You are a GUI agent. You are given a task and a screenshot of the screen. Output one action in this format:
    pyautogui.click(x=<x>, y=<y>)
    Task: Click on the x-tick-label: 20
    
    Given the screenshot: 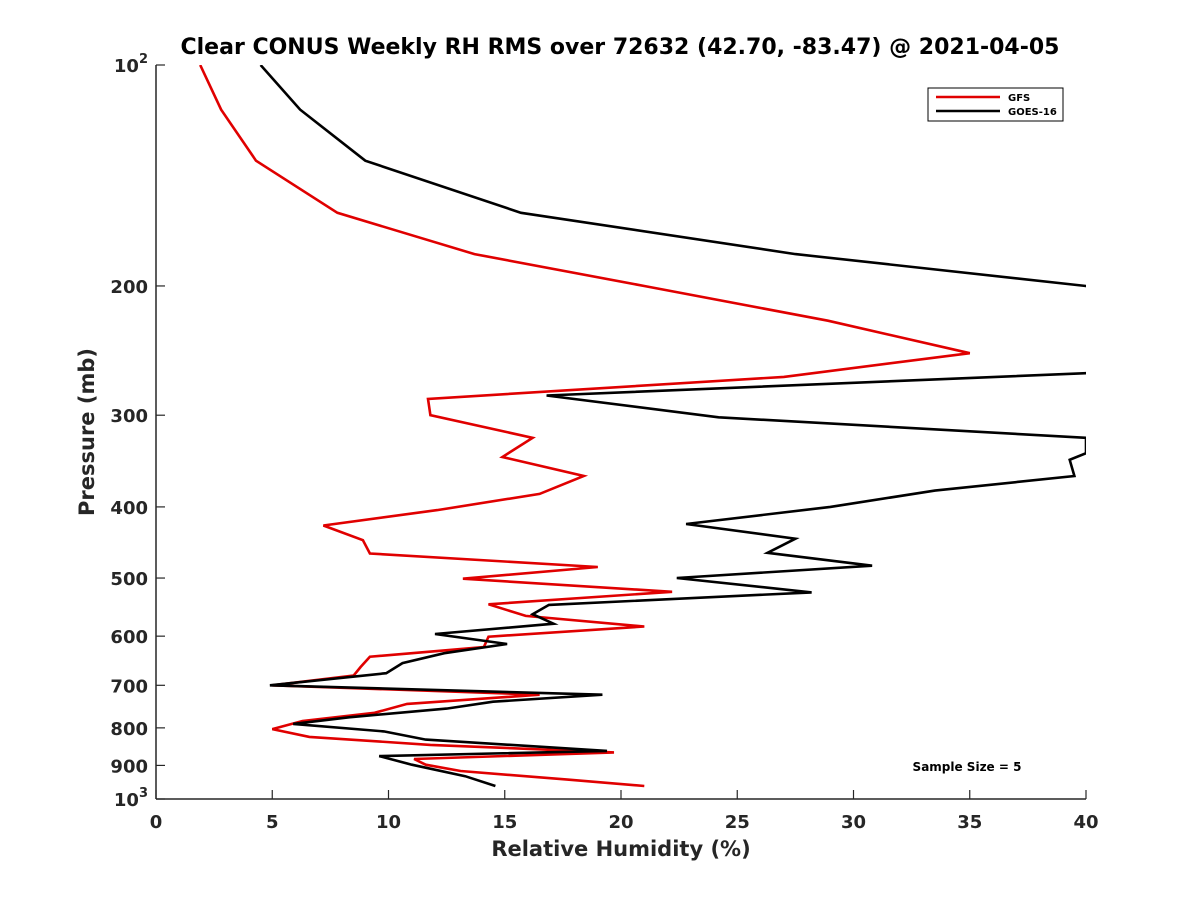 What is the action you would take?
    pyautogui.click(x=620, y=822)
    